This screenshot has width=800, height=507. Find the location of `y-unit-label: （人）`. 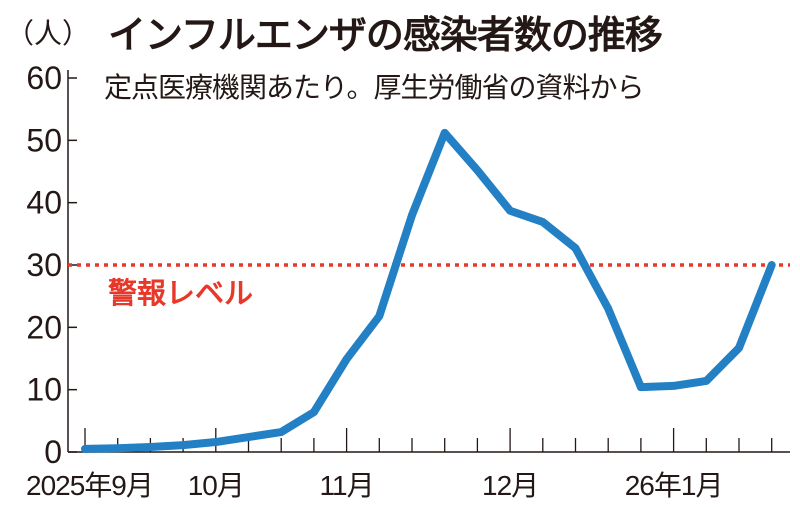

y-unit-label: （人） is located at coordinates (48, 33).